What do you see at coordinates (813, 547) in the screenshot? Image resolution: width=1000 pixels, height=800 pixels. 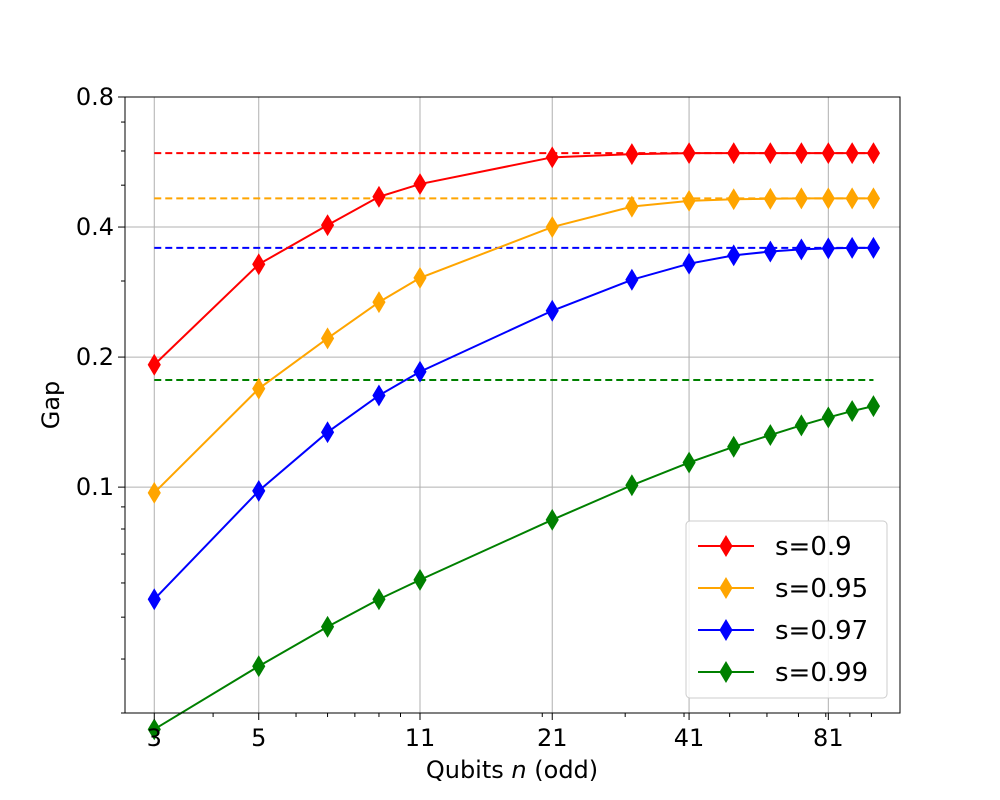 I see `legend-label: s=0.9` at bounding box center [813, 547].